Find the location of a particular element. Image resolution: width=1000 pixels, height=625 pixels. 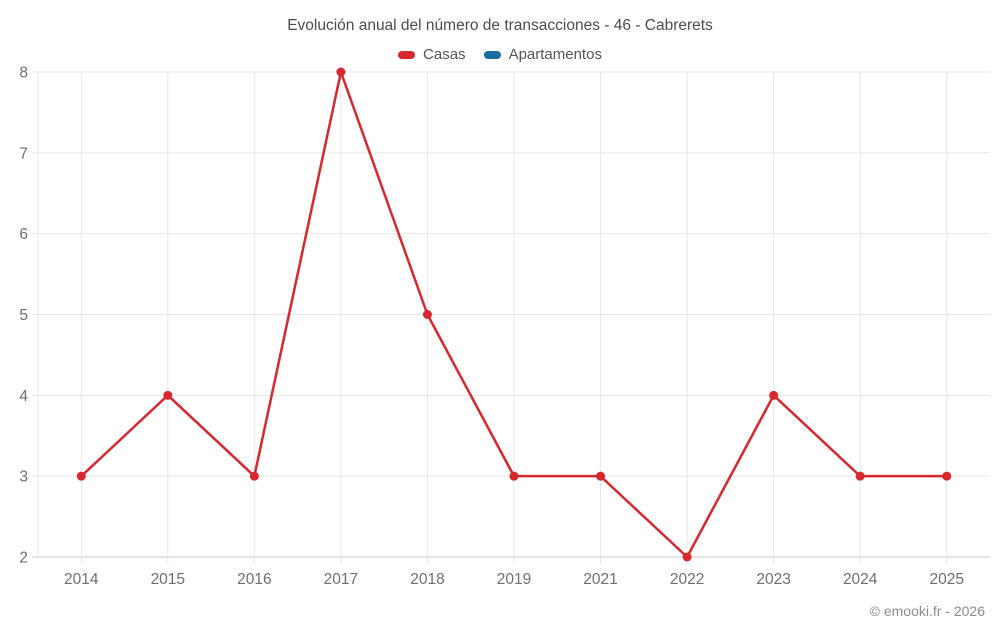

legend-label-casas: Casas is located at coordinates (444, 54).